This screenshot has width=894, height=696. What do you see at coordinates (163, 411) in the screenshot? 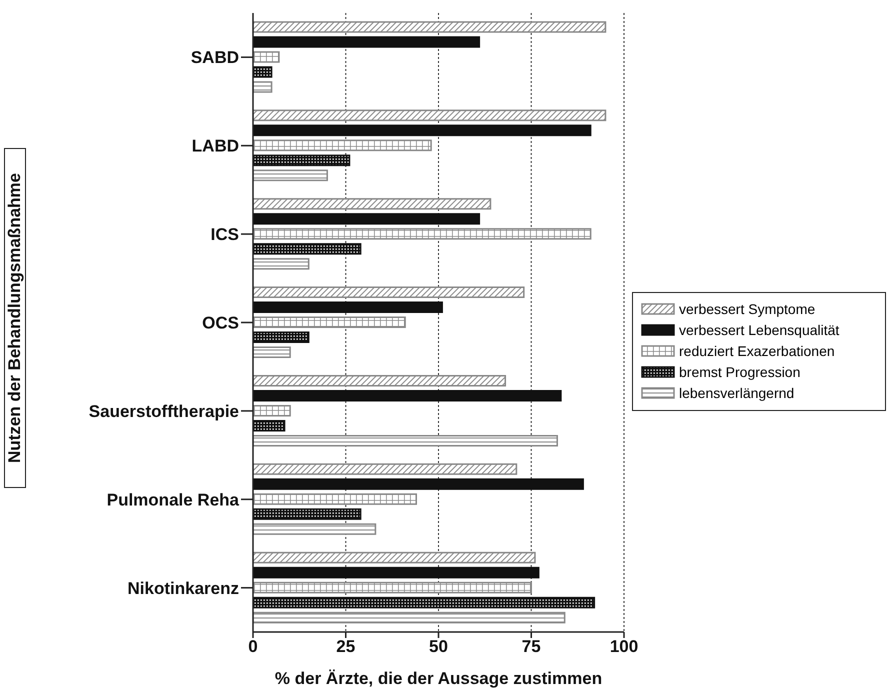
I see `y-tick-label: Sauerstofftherapie` at bounding box center [163, 411].